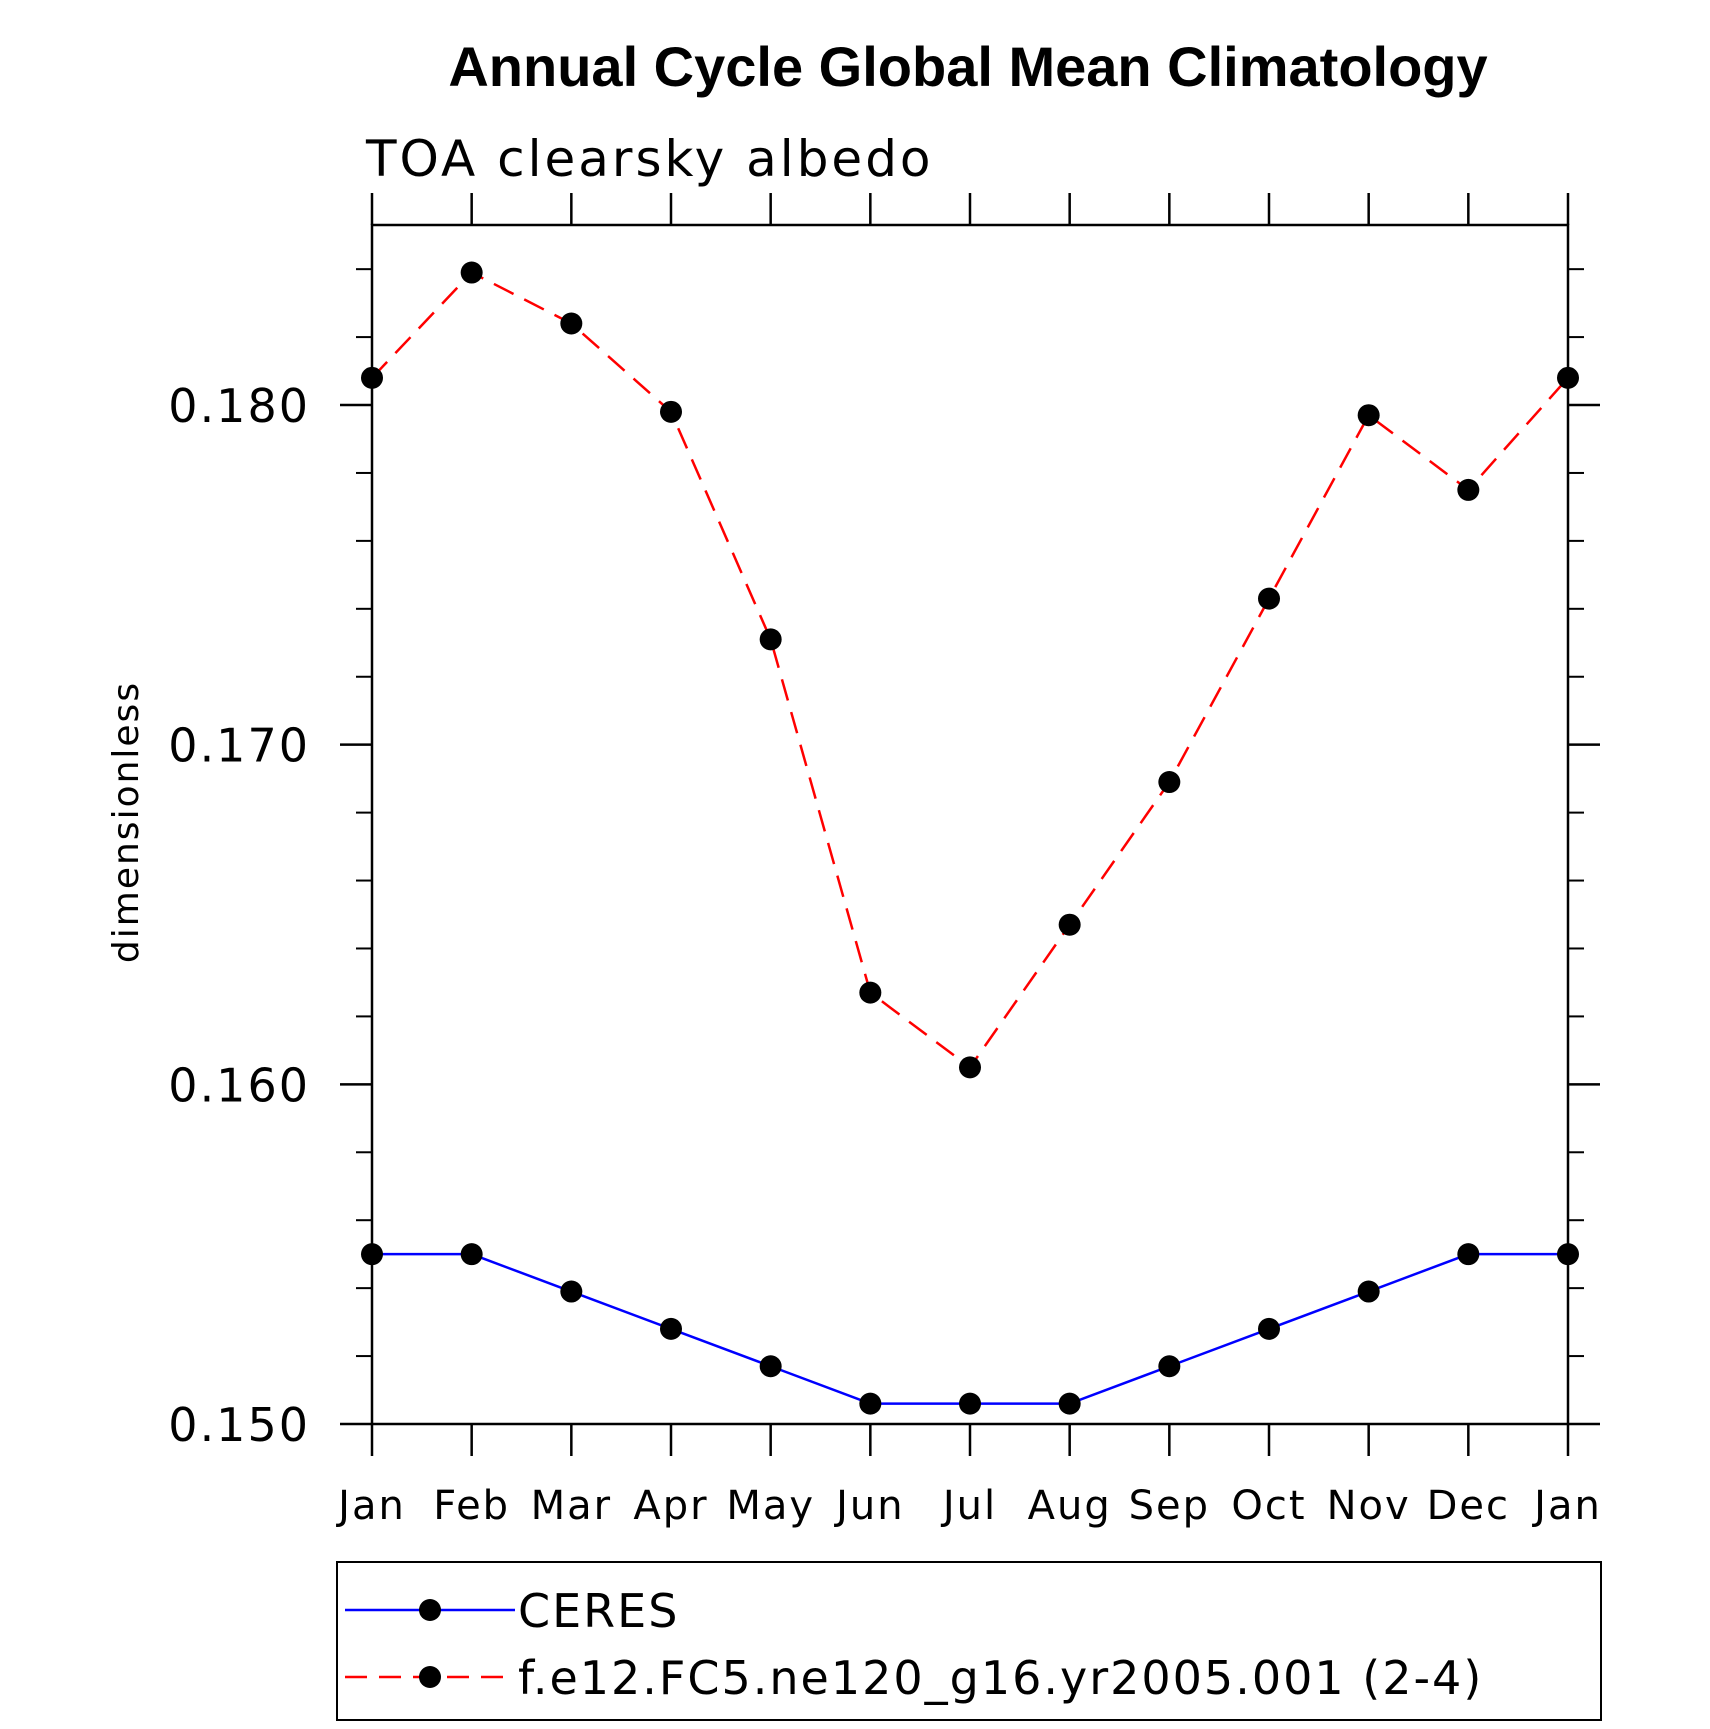  I want to click on x-tick-label: Mar, so click(571, 1506).